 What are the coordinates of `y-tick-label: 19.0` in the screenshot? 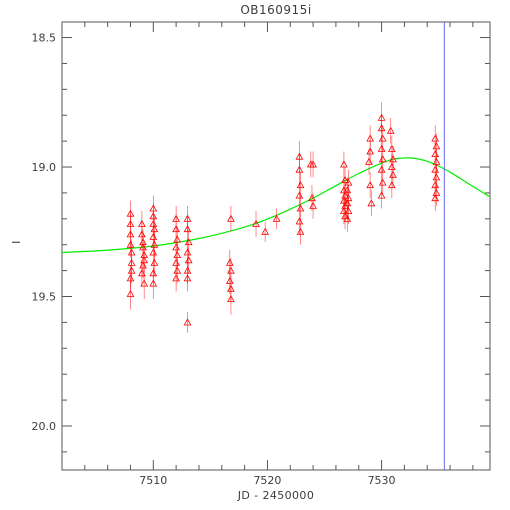 It's located at (44, 167).